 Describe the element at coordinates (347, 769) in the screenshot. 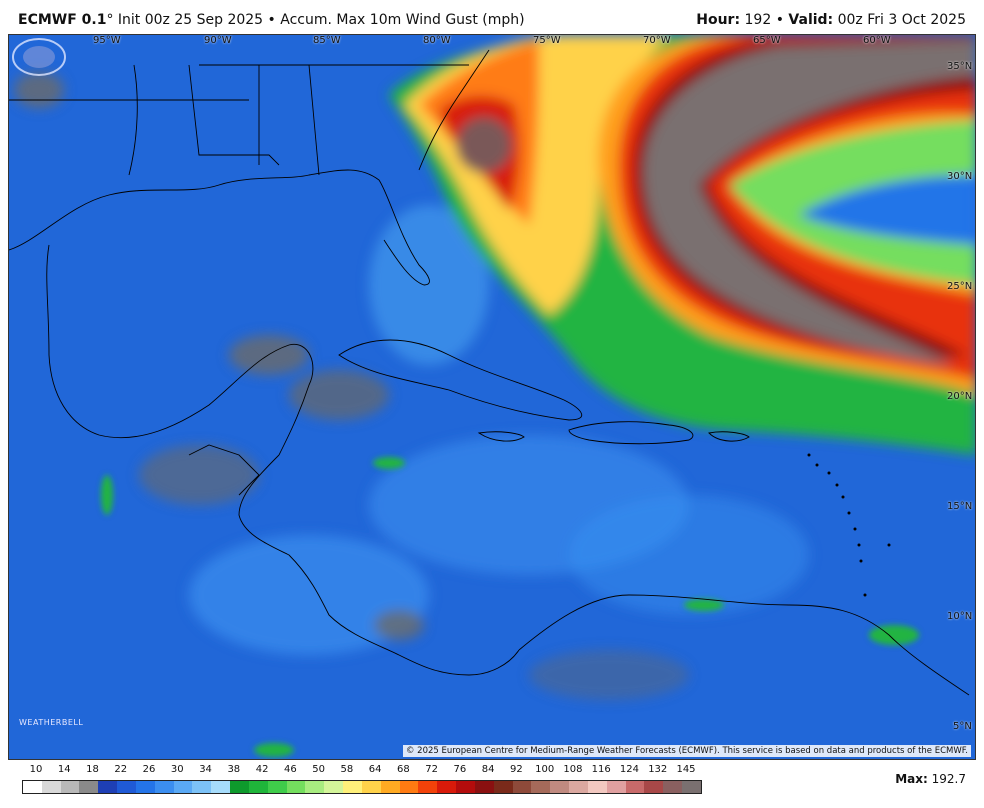

I see `legend-tick-label: 58` at that location.